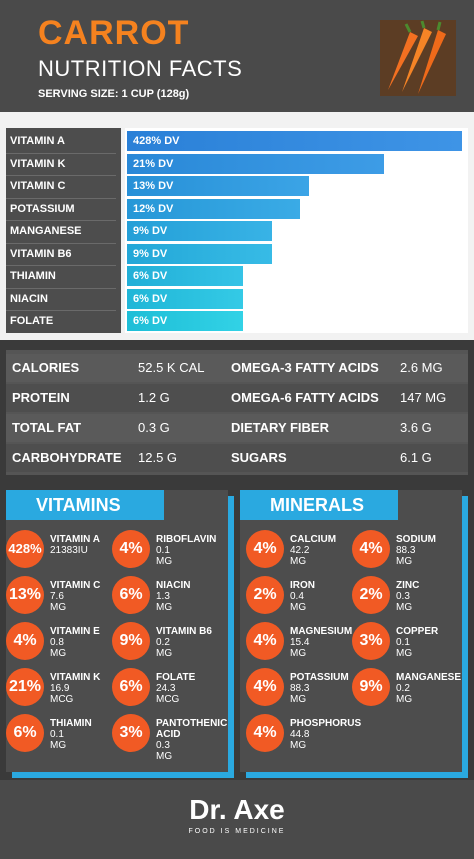  I want to click on dv-label: VITAMIN A, so click(37, 141).